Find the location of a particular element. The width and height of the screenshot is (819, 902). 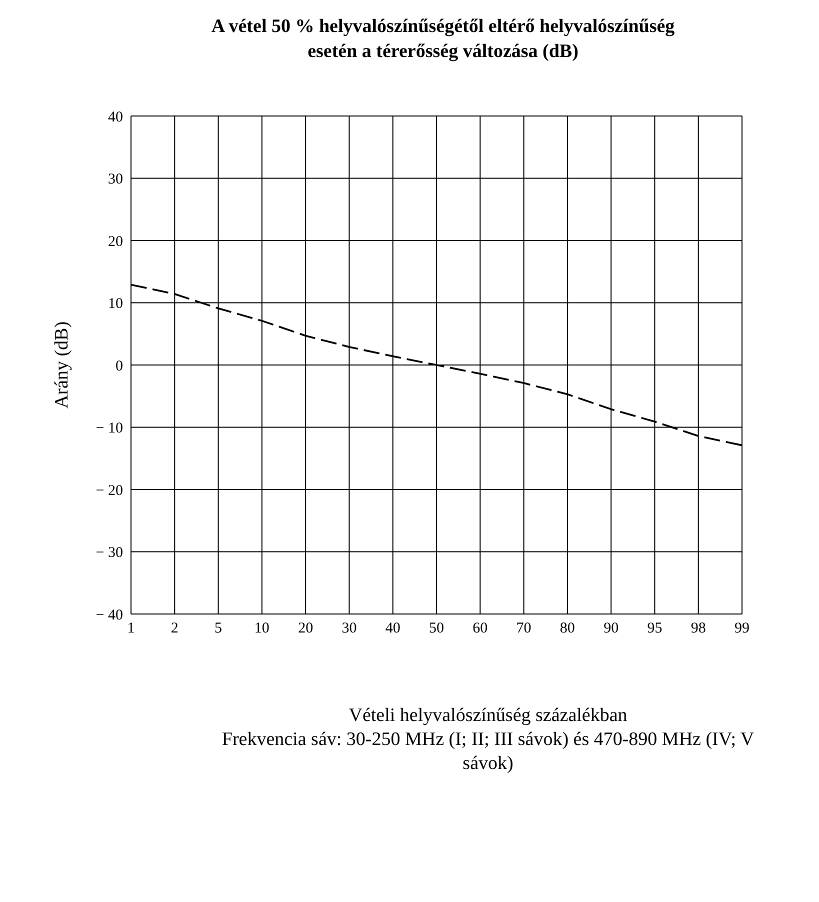

x-tick-label: 90 is located at coordinates (611, 628).